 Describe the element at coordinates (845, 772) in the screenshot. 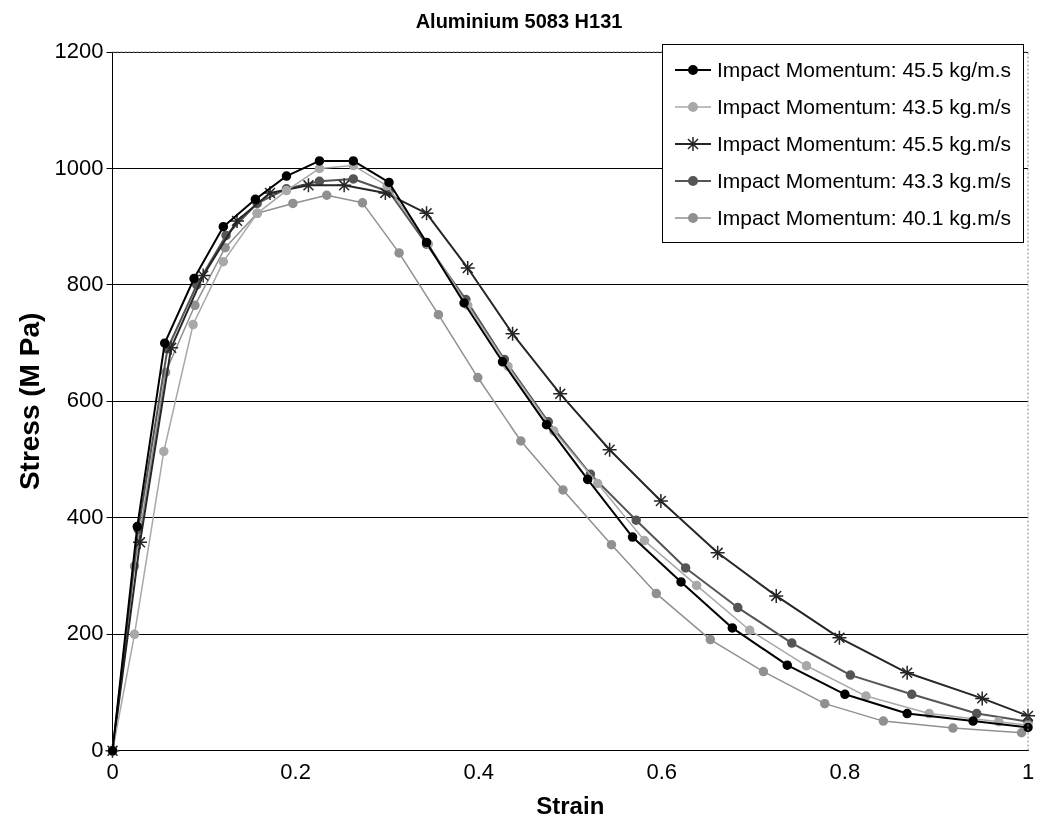

I see `x-tick-label: 0.8` at that location.